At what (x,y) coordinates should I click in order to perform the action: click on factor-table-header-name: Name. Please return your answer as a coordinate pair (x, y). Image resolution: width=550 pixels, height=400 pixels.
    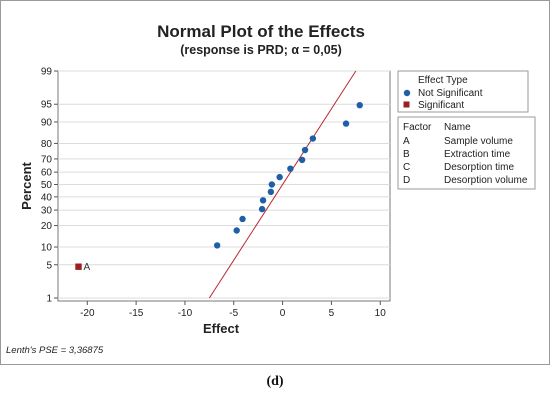
    Looking at the image, I should click on (457, 127).